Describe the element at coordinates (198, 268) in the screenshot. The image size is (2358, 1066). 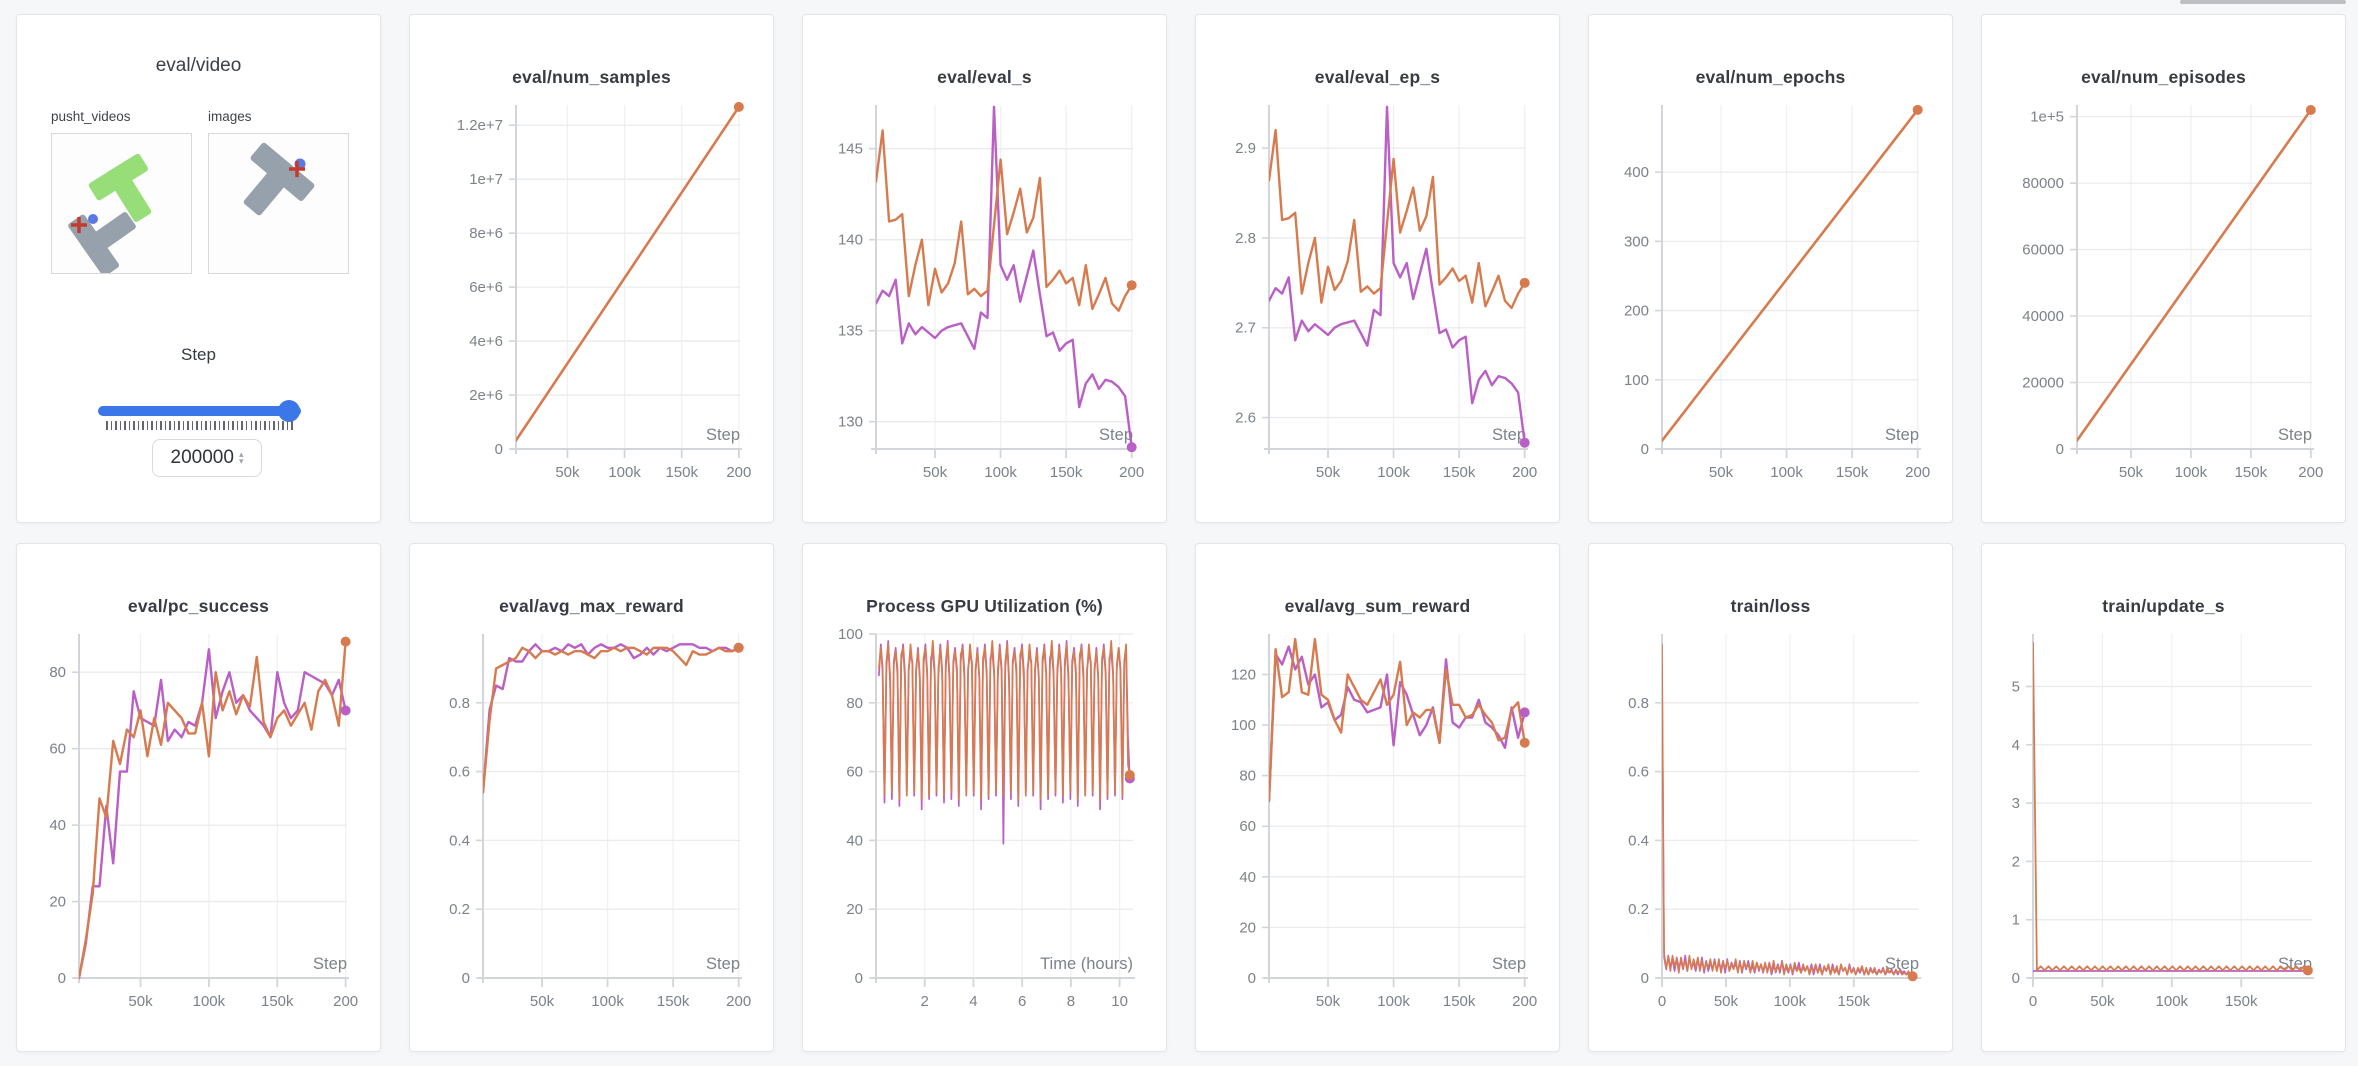
I see `panel-eval-video: eval/video pusht_videos images Step 200000 ▴ ▾` at that location.